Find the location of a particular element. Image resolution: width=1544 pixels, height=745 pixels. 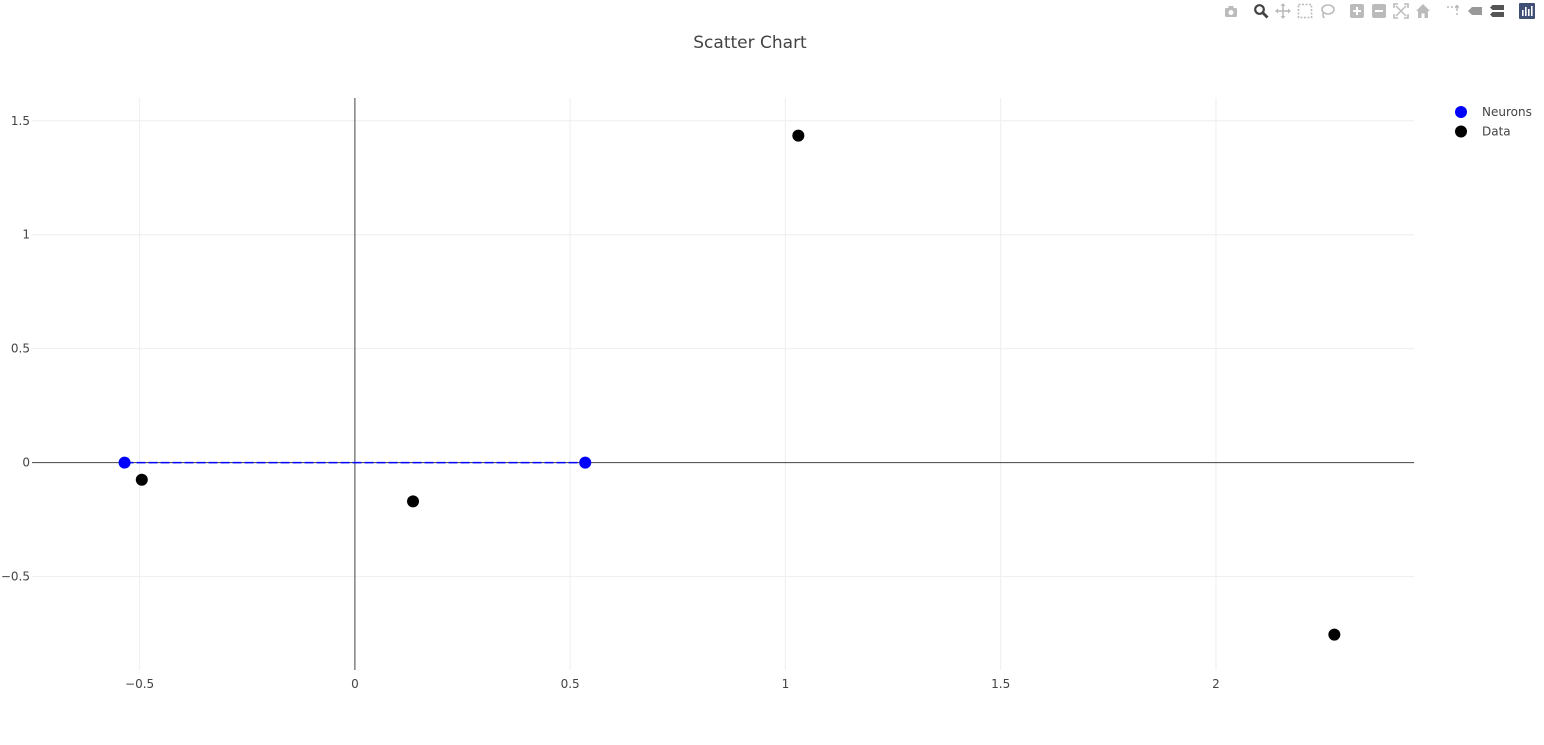

zoom-out-button is located at coordinates (1379, 11).